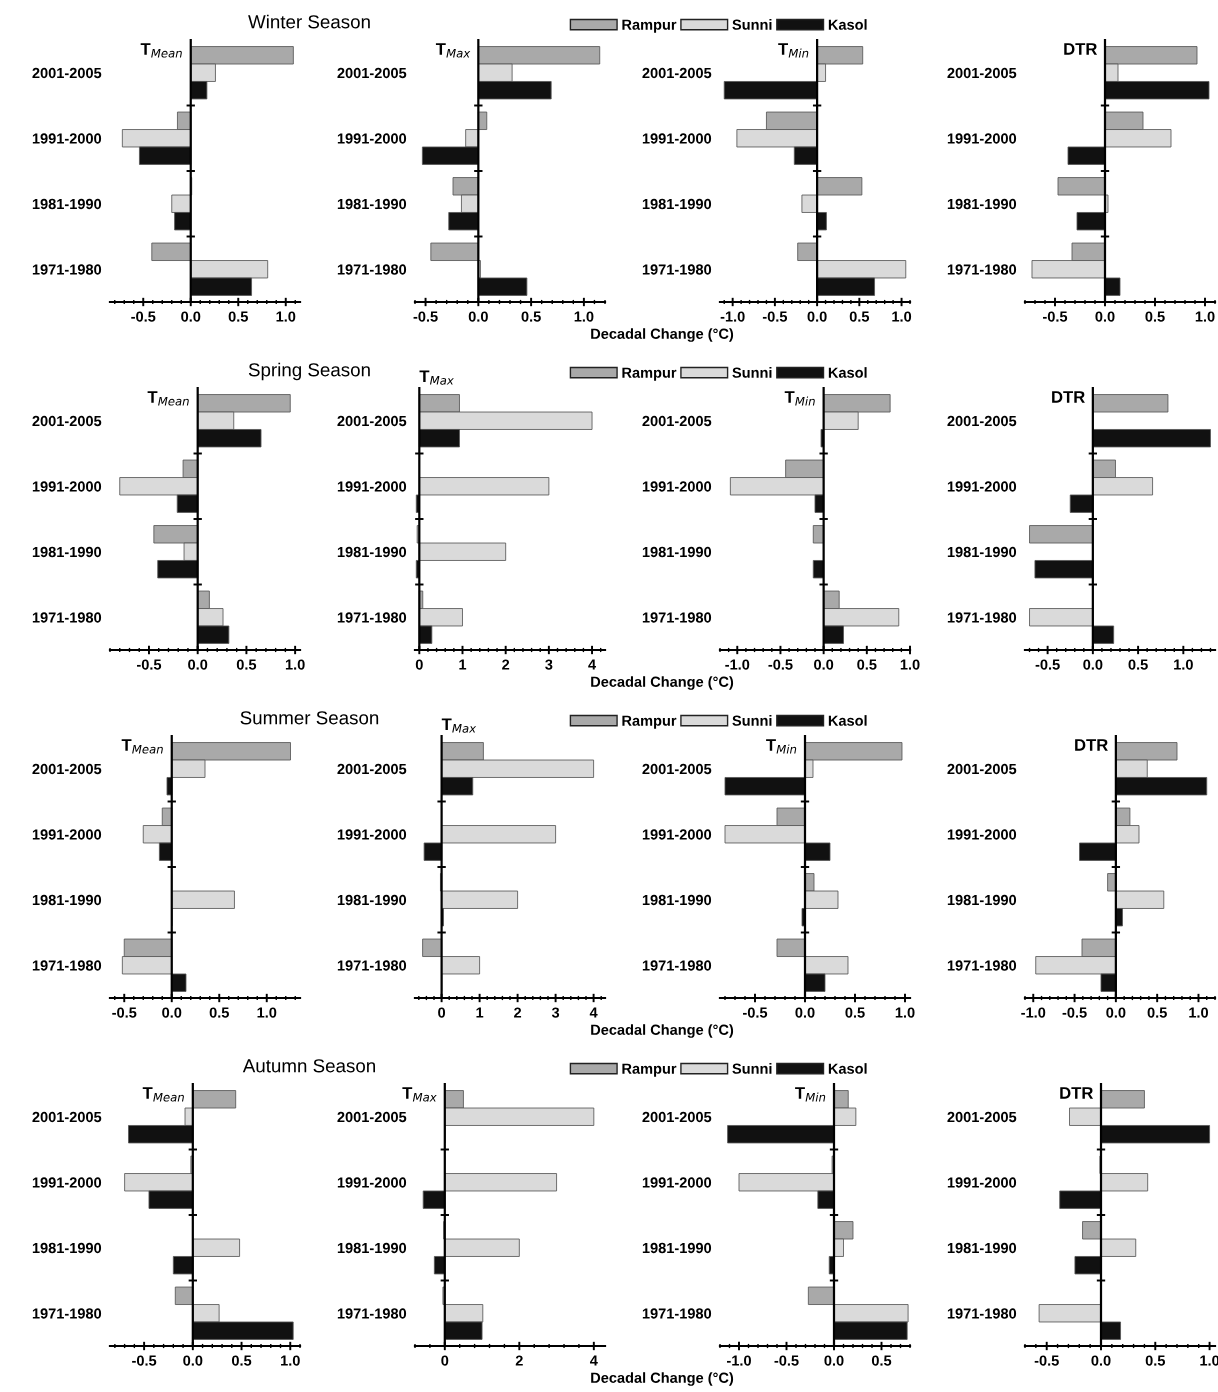 This screenshot has width=1218, height=1392. I want to click on x-tick-label: 1, so click(463, 664).